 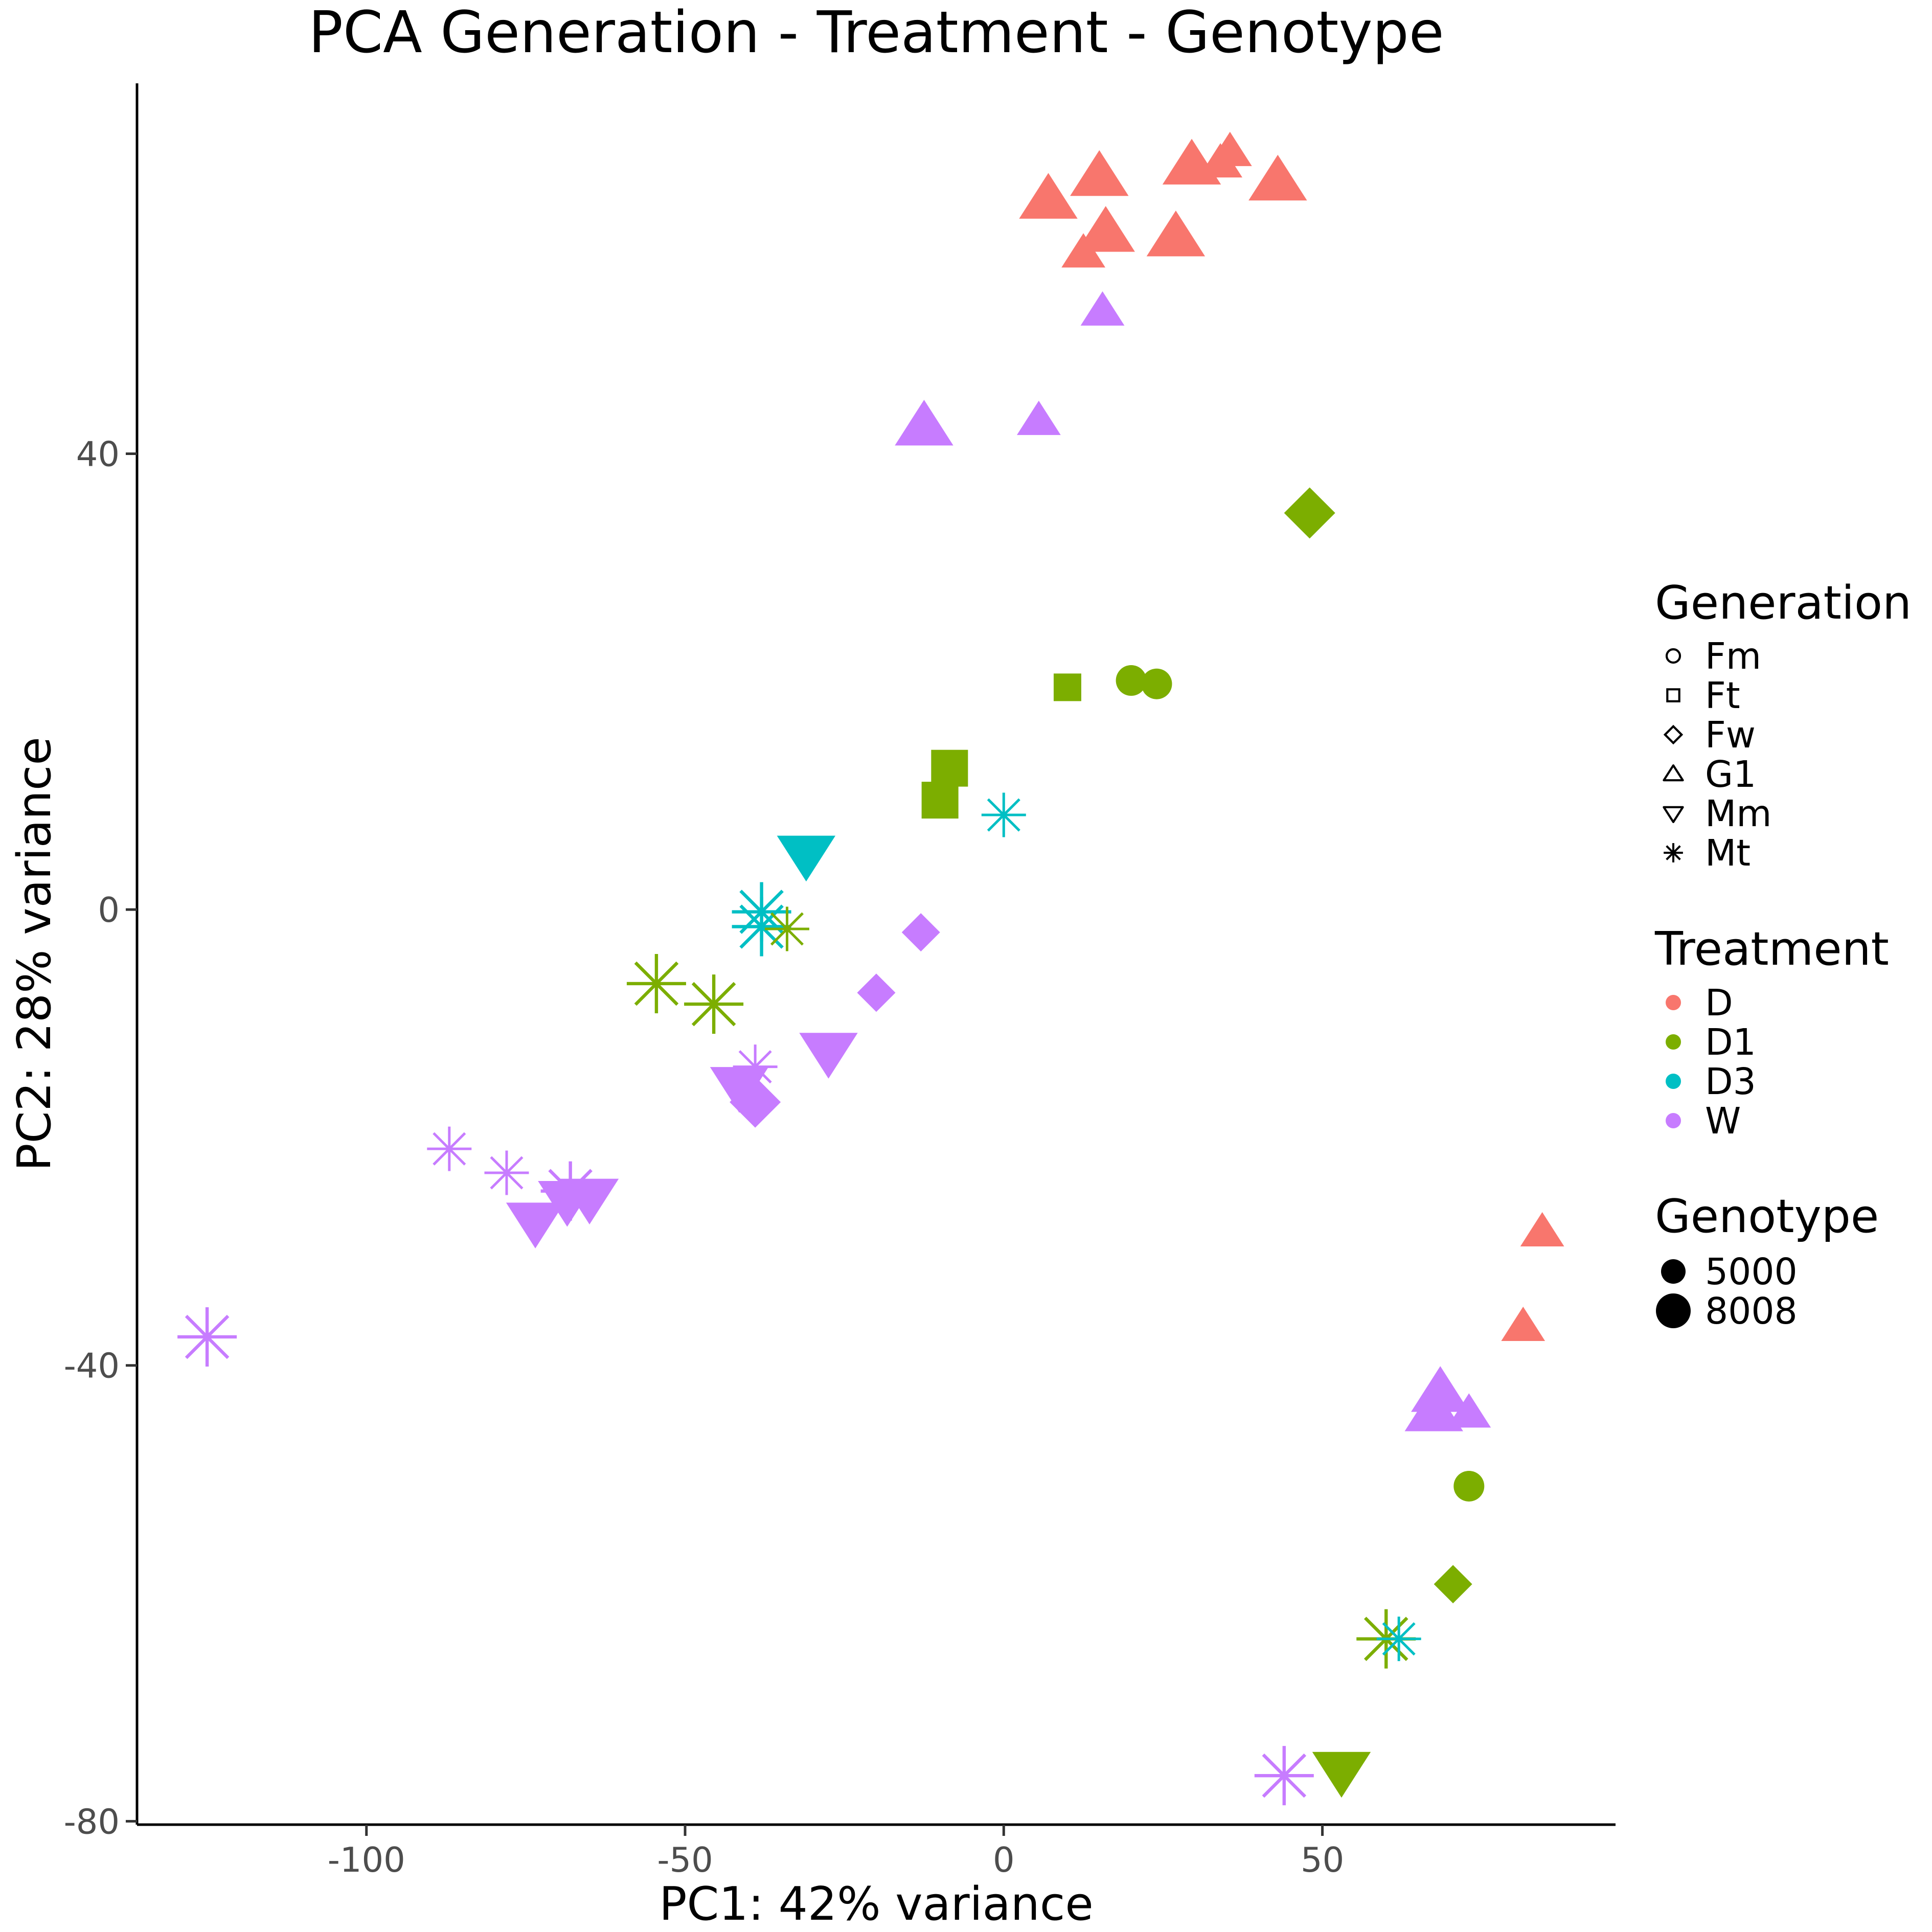 I want to click on legend-label-treatment: D3, so click(x=1730, y=1081).